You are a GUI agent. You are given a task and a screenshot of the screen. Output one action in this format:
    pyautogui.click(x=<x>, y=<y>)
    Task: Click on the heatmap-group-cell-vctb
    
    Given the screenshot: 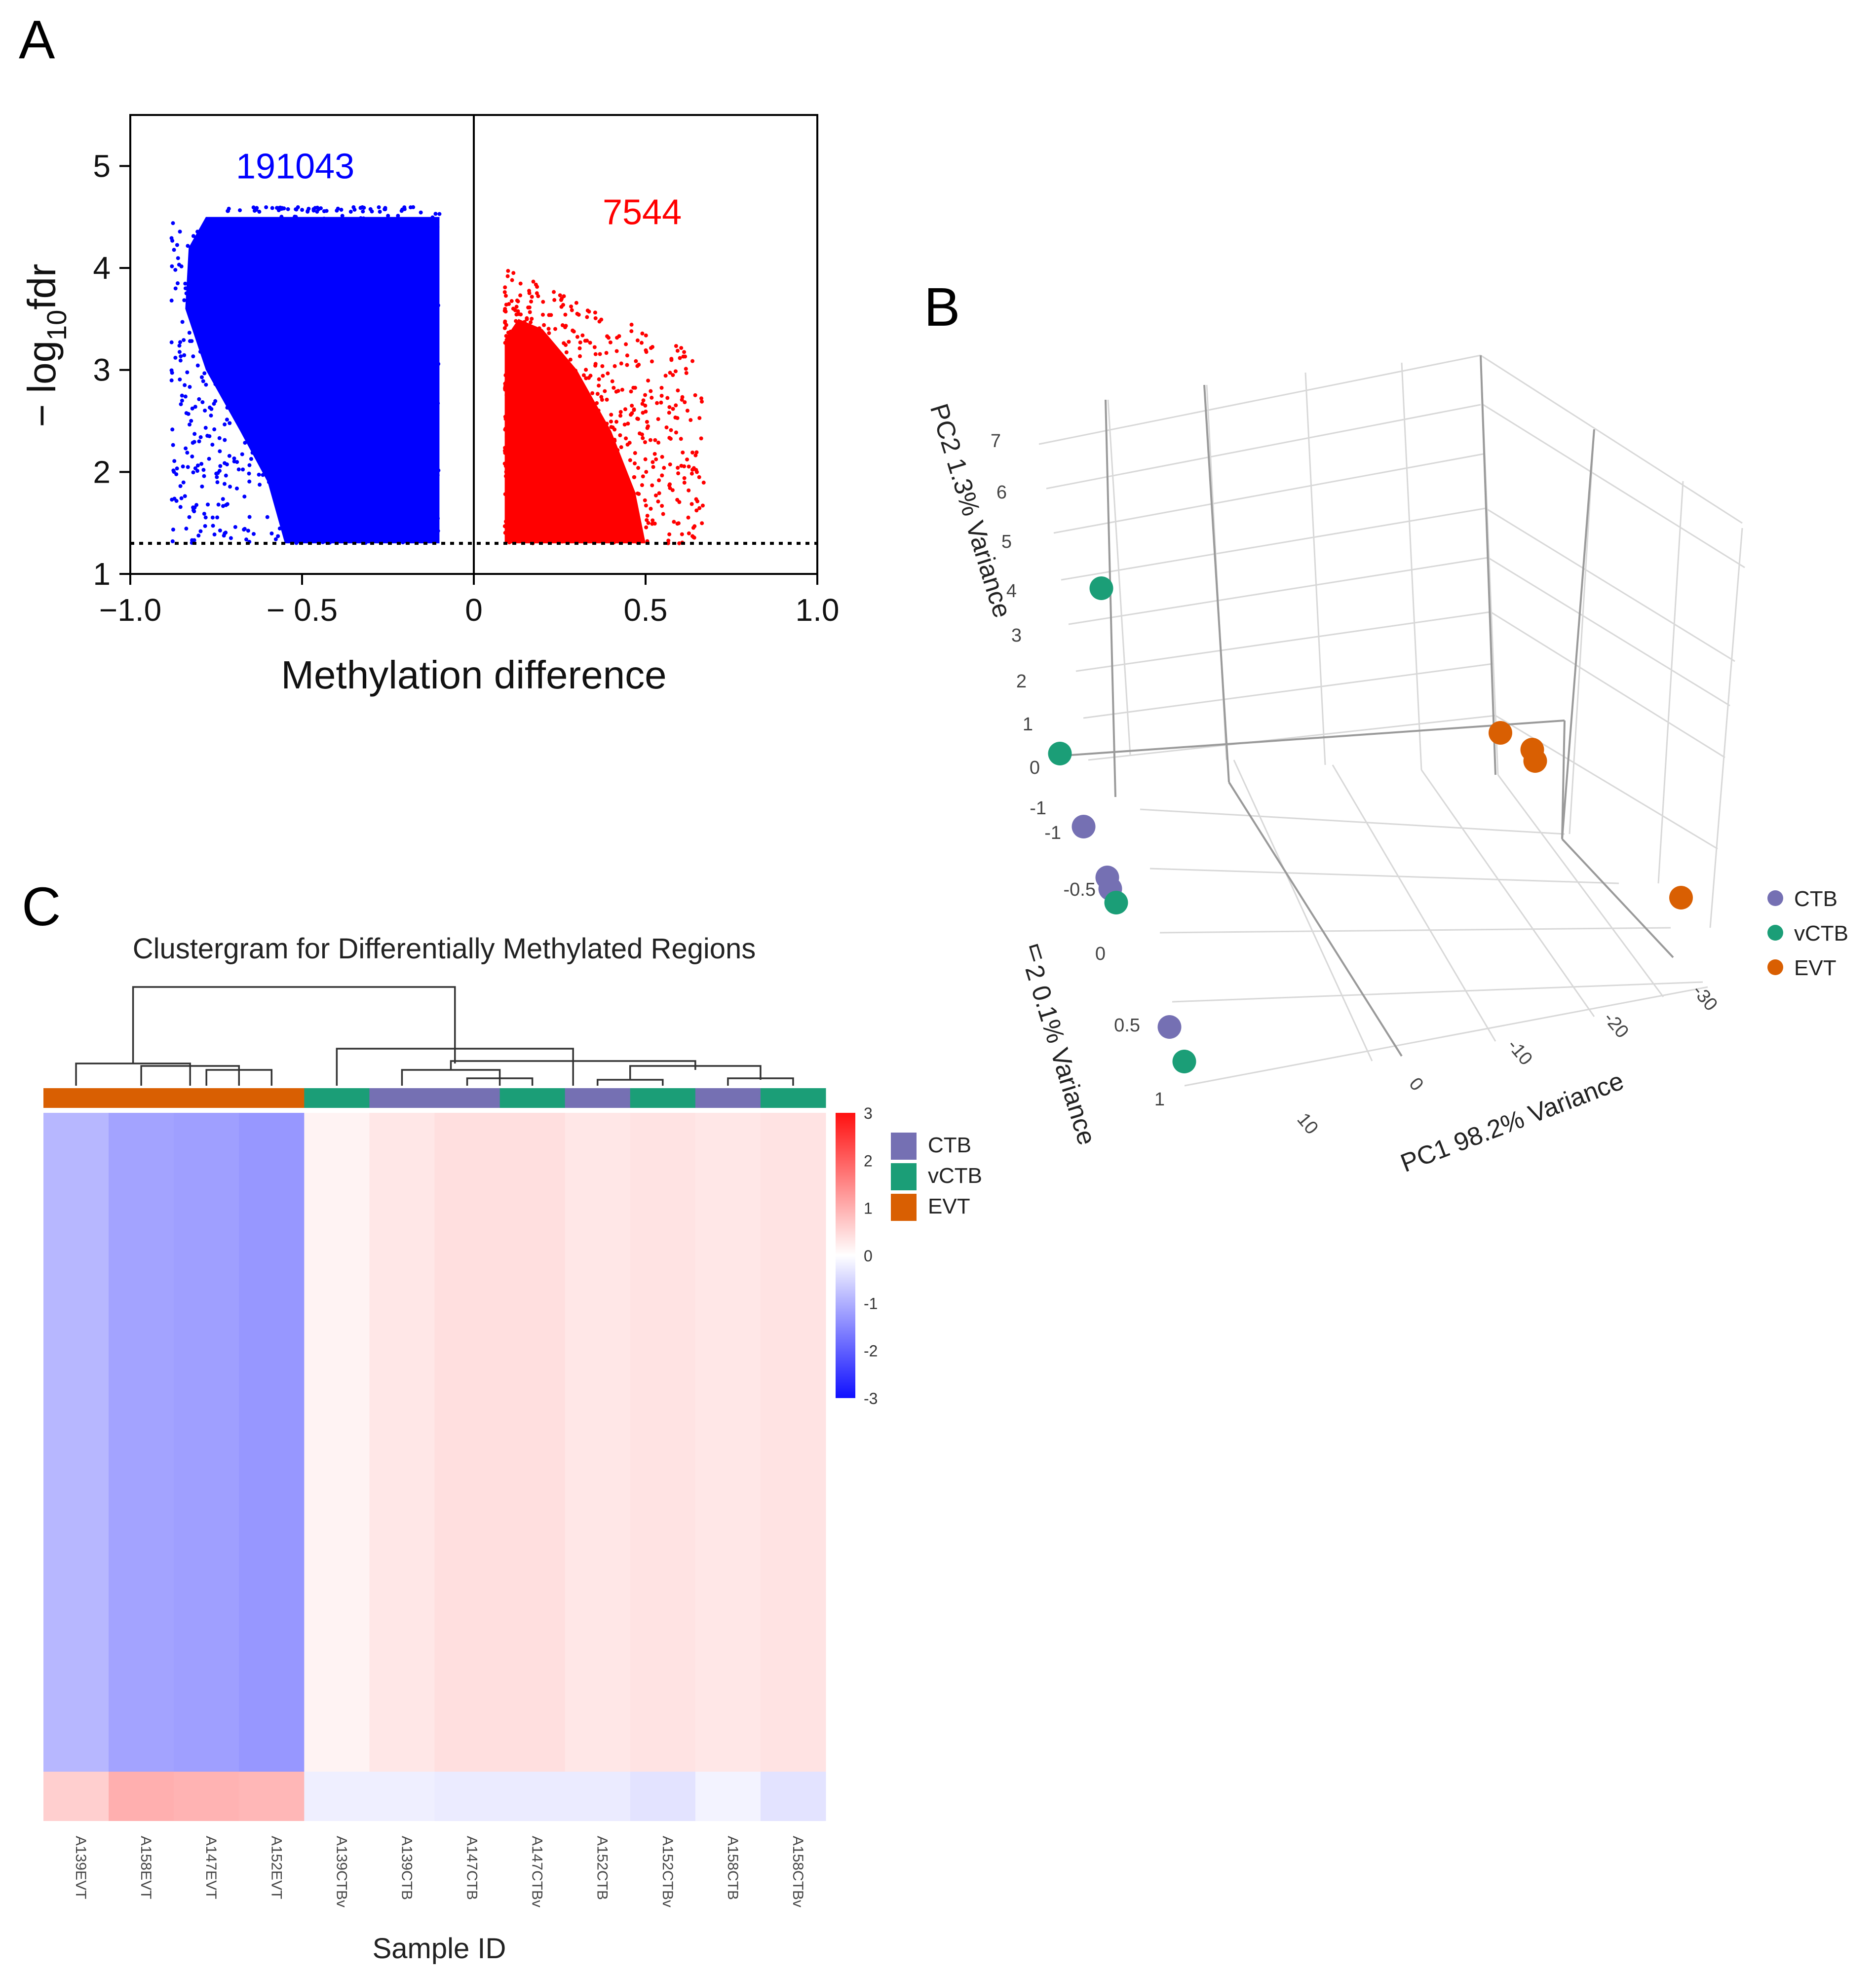 What is the action you would take?
    pyautogui.click(x=337, y=1098)
    